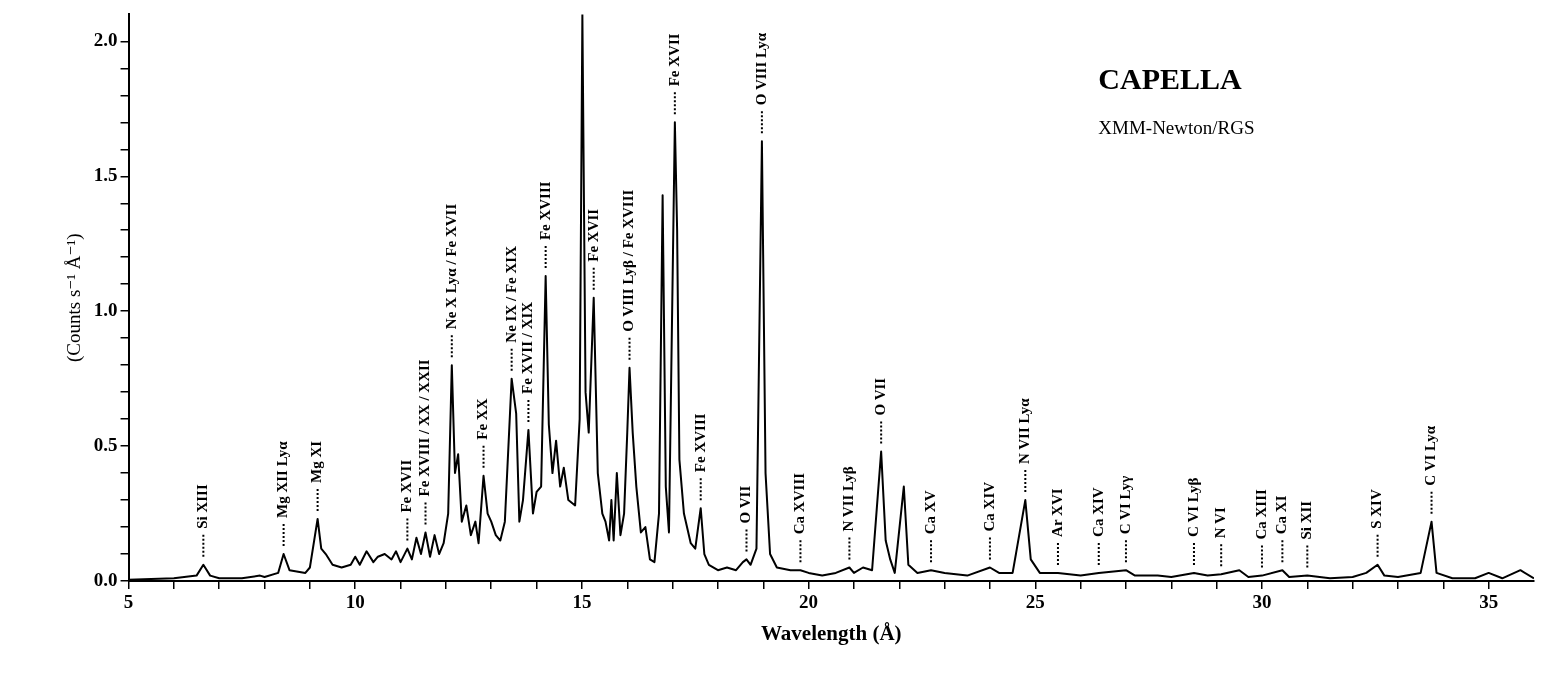  What do you see at coordinates (1489, 602) in the screenshot?
I see `x-tick-label: 35` at bounding box center [1489, 602].